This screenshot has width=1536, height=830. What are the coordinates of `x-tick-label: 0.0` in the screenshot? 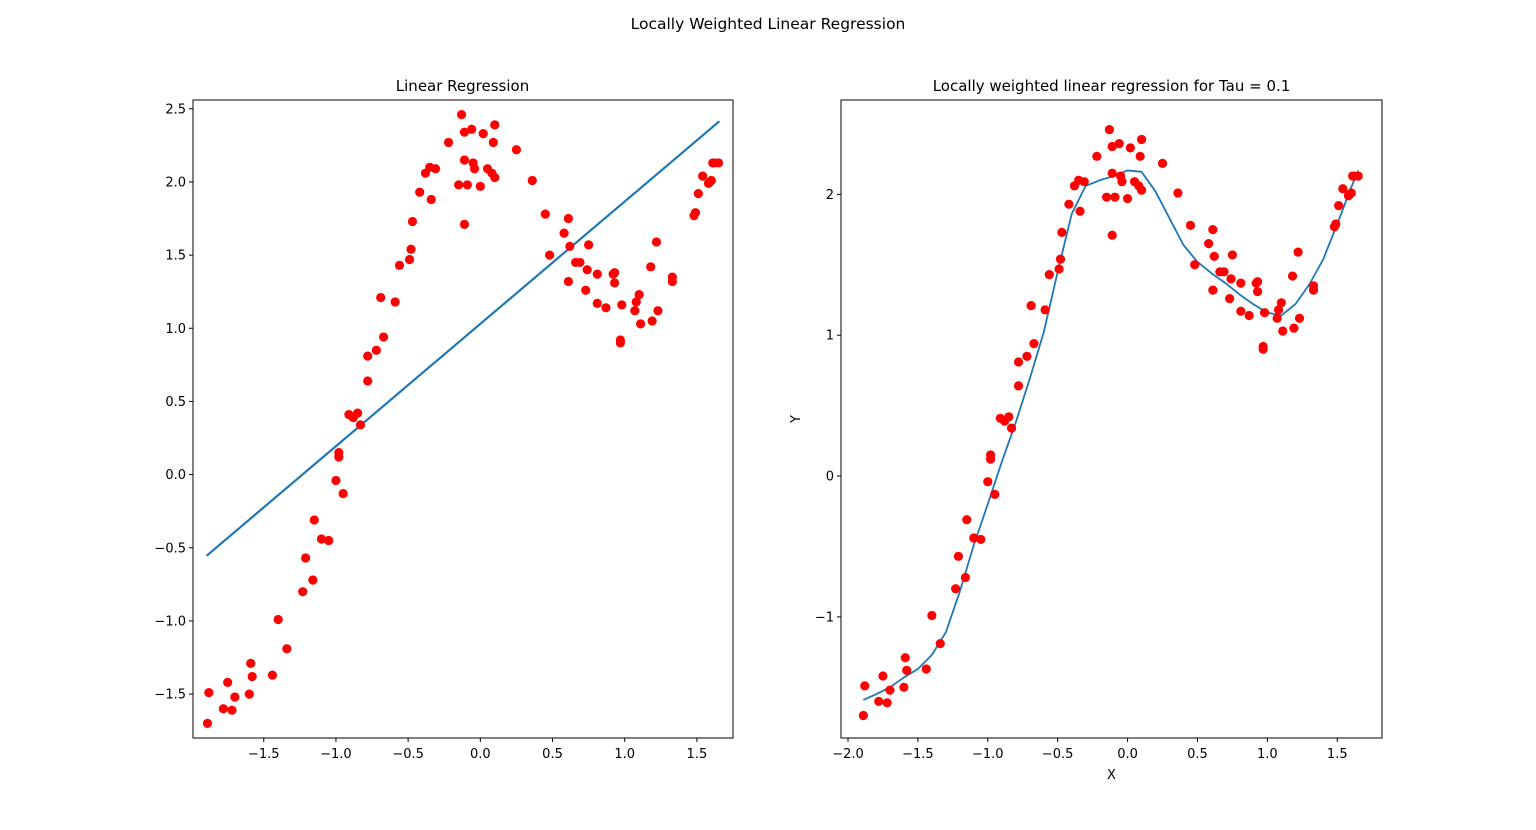 It's located at (1127, 754).